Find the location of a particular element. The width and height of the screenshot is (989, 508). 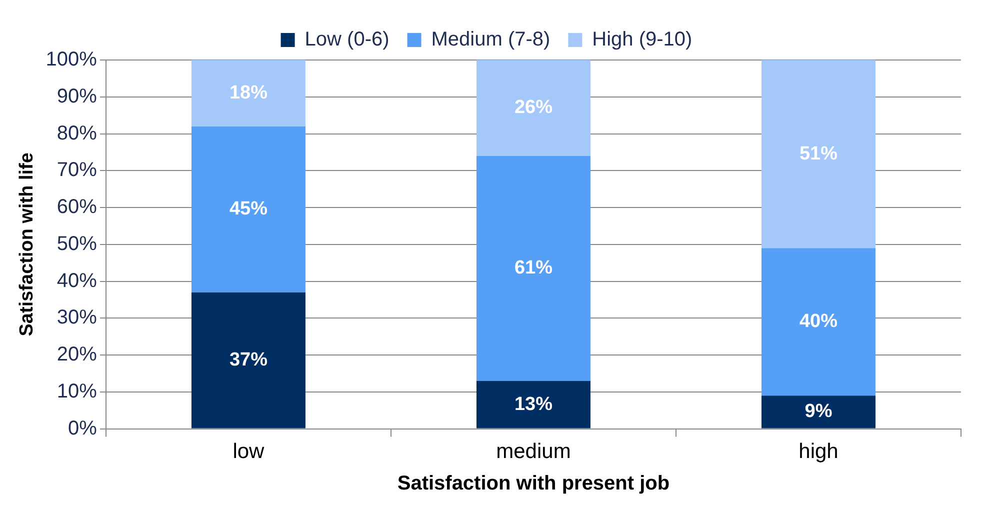

data-label: 51% is located at coordinates (818, 153).